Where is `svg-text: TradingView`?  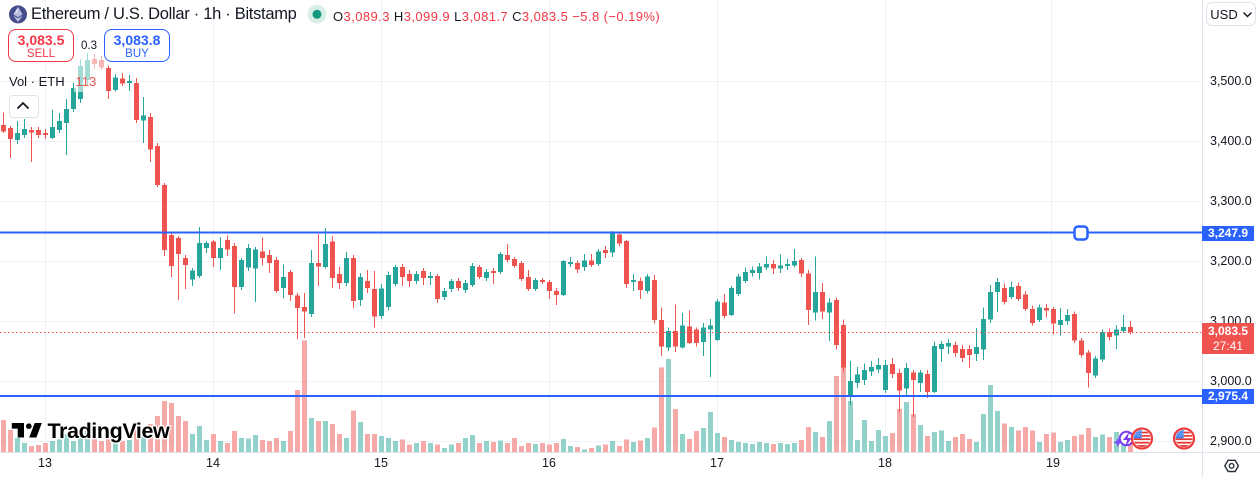 svg-text: TradingView is located at coordinates (109, 431).